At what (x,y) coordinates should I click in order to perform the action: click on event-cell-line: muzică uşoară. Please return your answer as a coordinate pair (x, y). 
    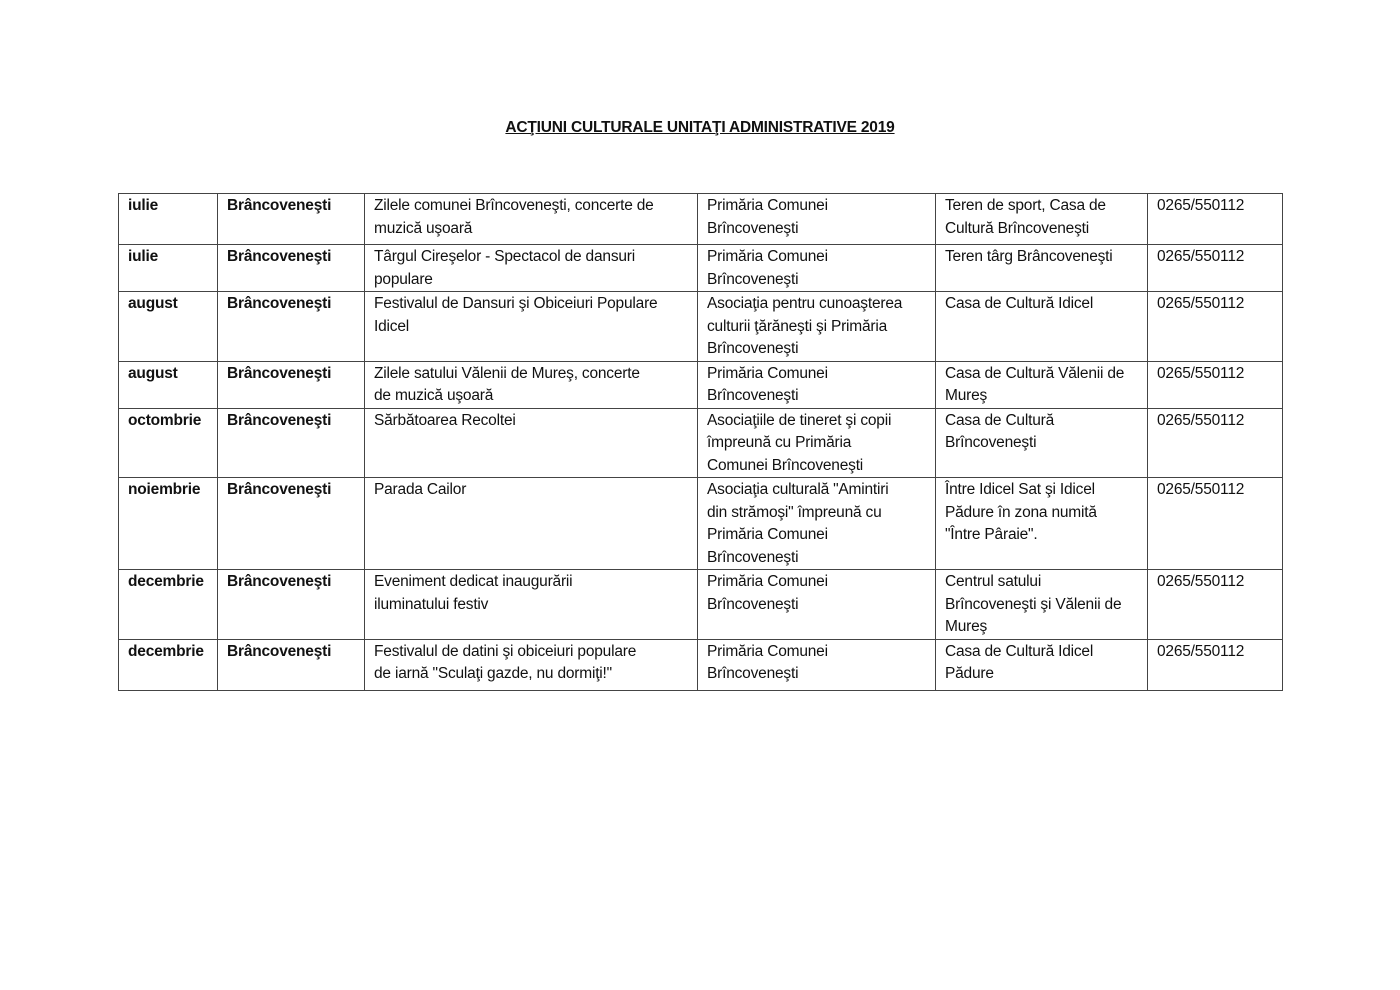
    Looking at the image, I should click on (423, 228).